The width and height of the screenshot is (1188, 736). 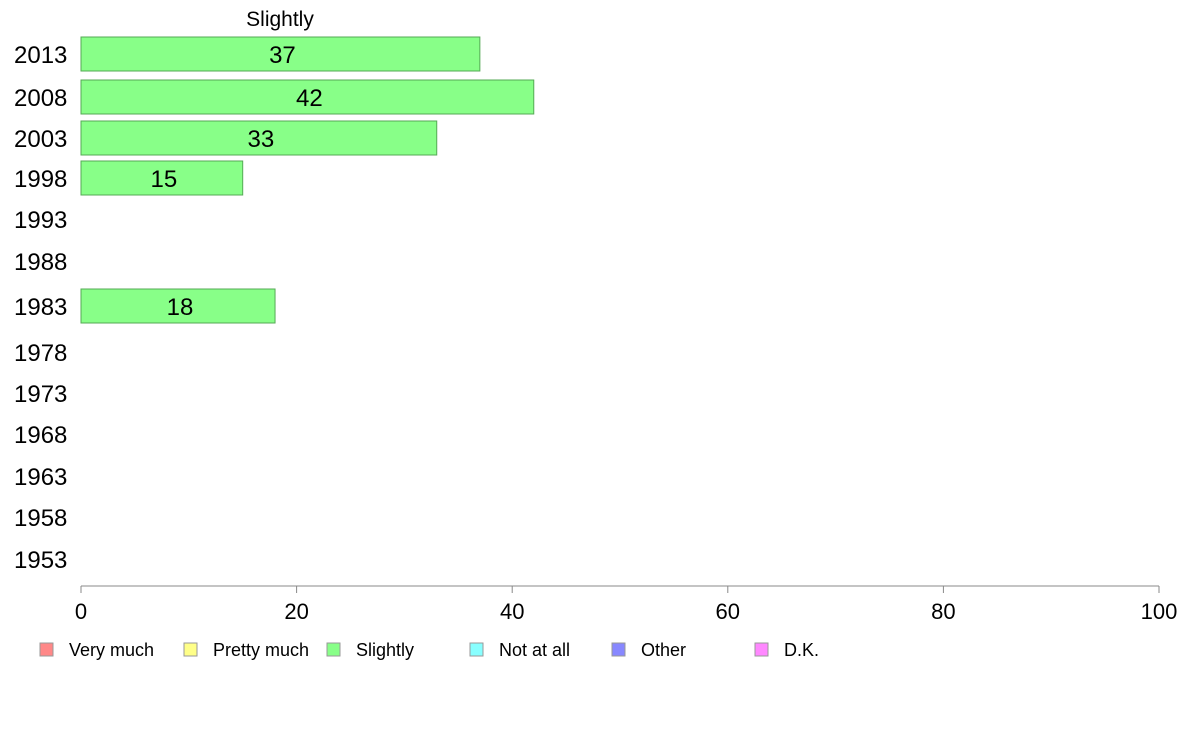 I want to click on bar-value-label: 37, so click(x=282, y=55).